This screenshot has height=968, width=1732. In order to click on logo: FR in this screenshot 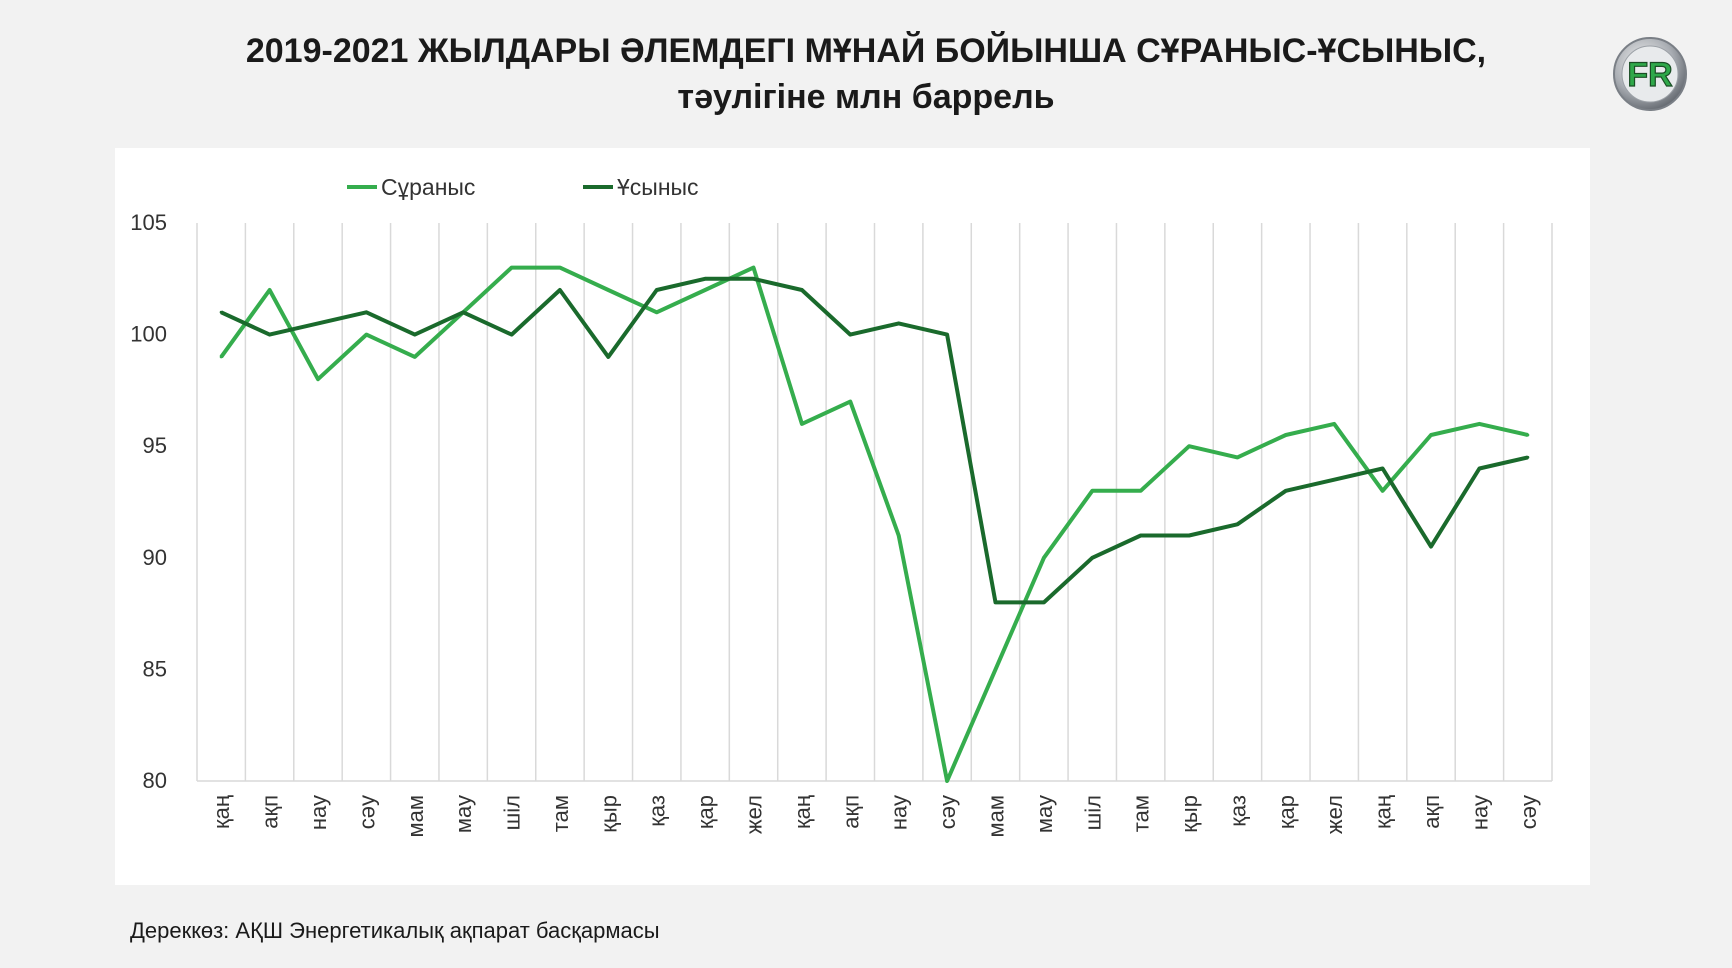, I will do `click(1650, 74)`.